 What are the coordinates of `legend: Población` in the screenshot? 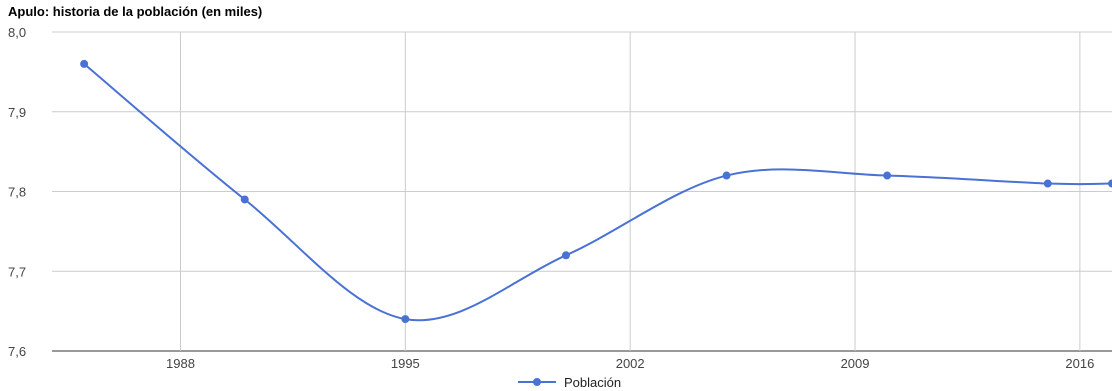 It's located at (569, 382).